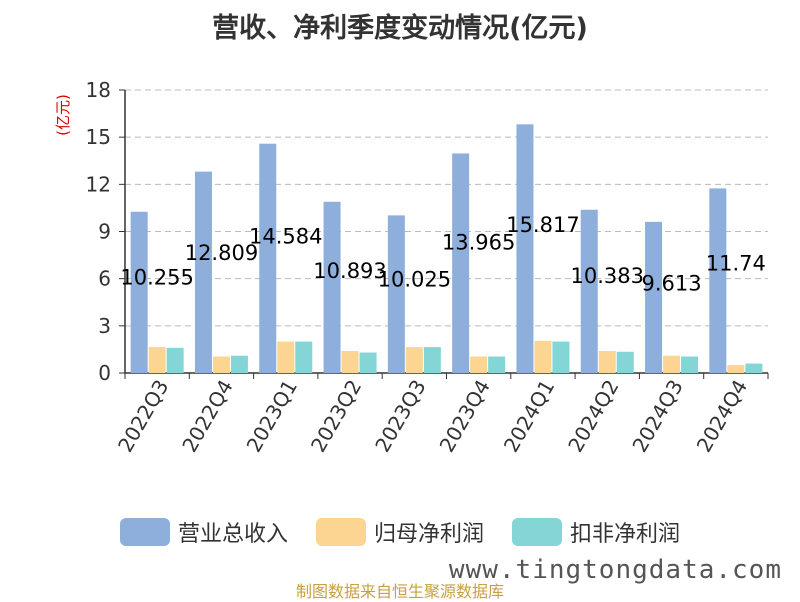 The image size is (800, 602). I want to click on legend-label-revenue: 营业总收入, so click(232, 534).